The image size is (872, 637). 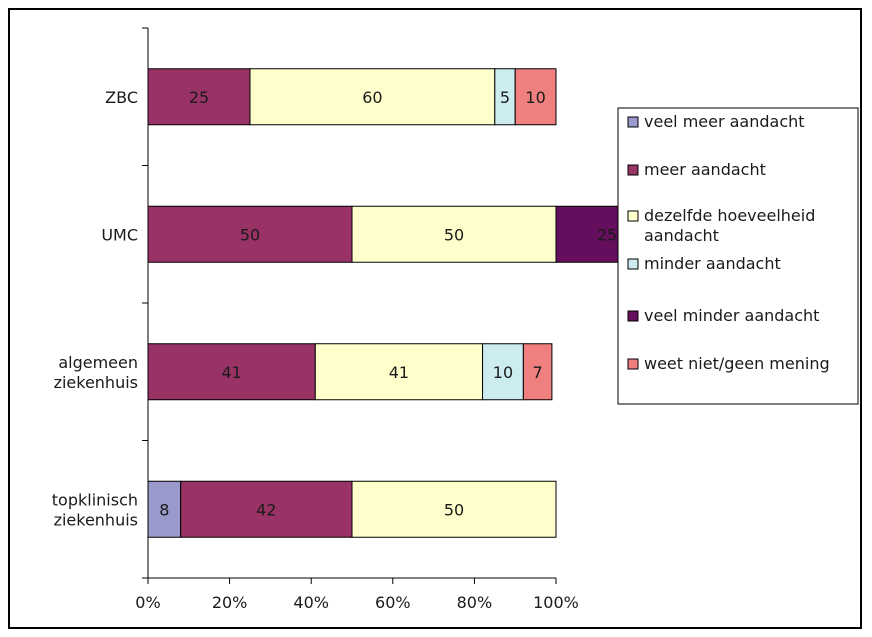 What do you see at coordinates (98, 362) in the screenshot?
I see `category-label: algemeen` at bounding box center [98, 362].